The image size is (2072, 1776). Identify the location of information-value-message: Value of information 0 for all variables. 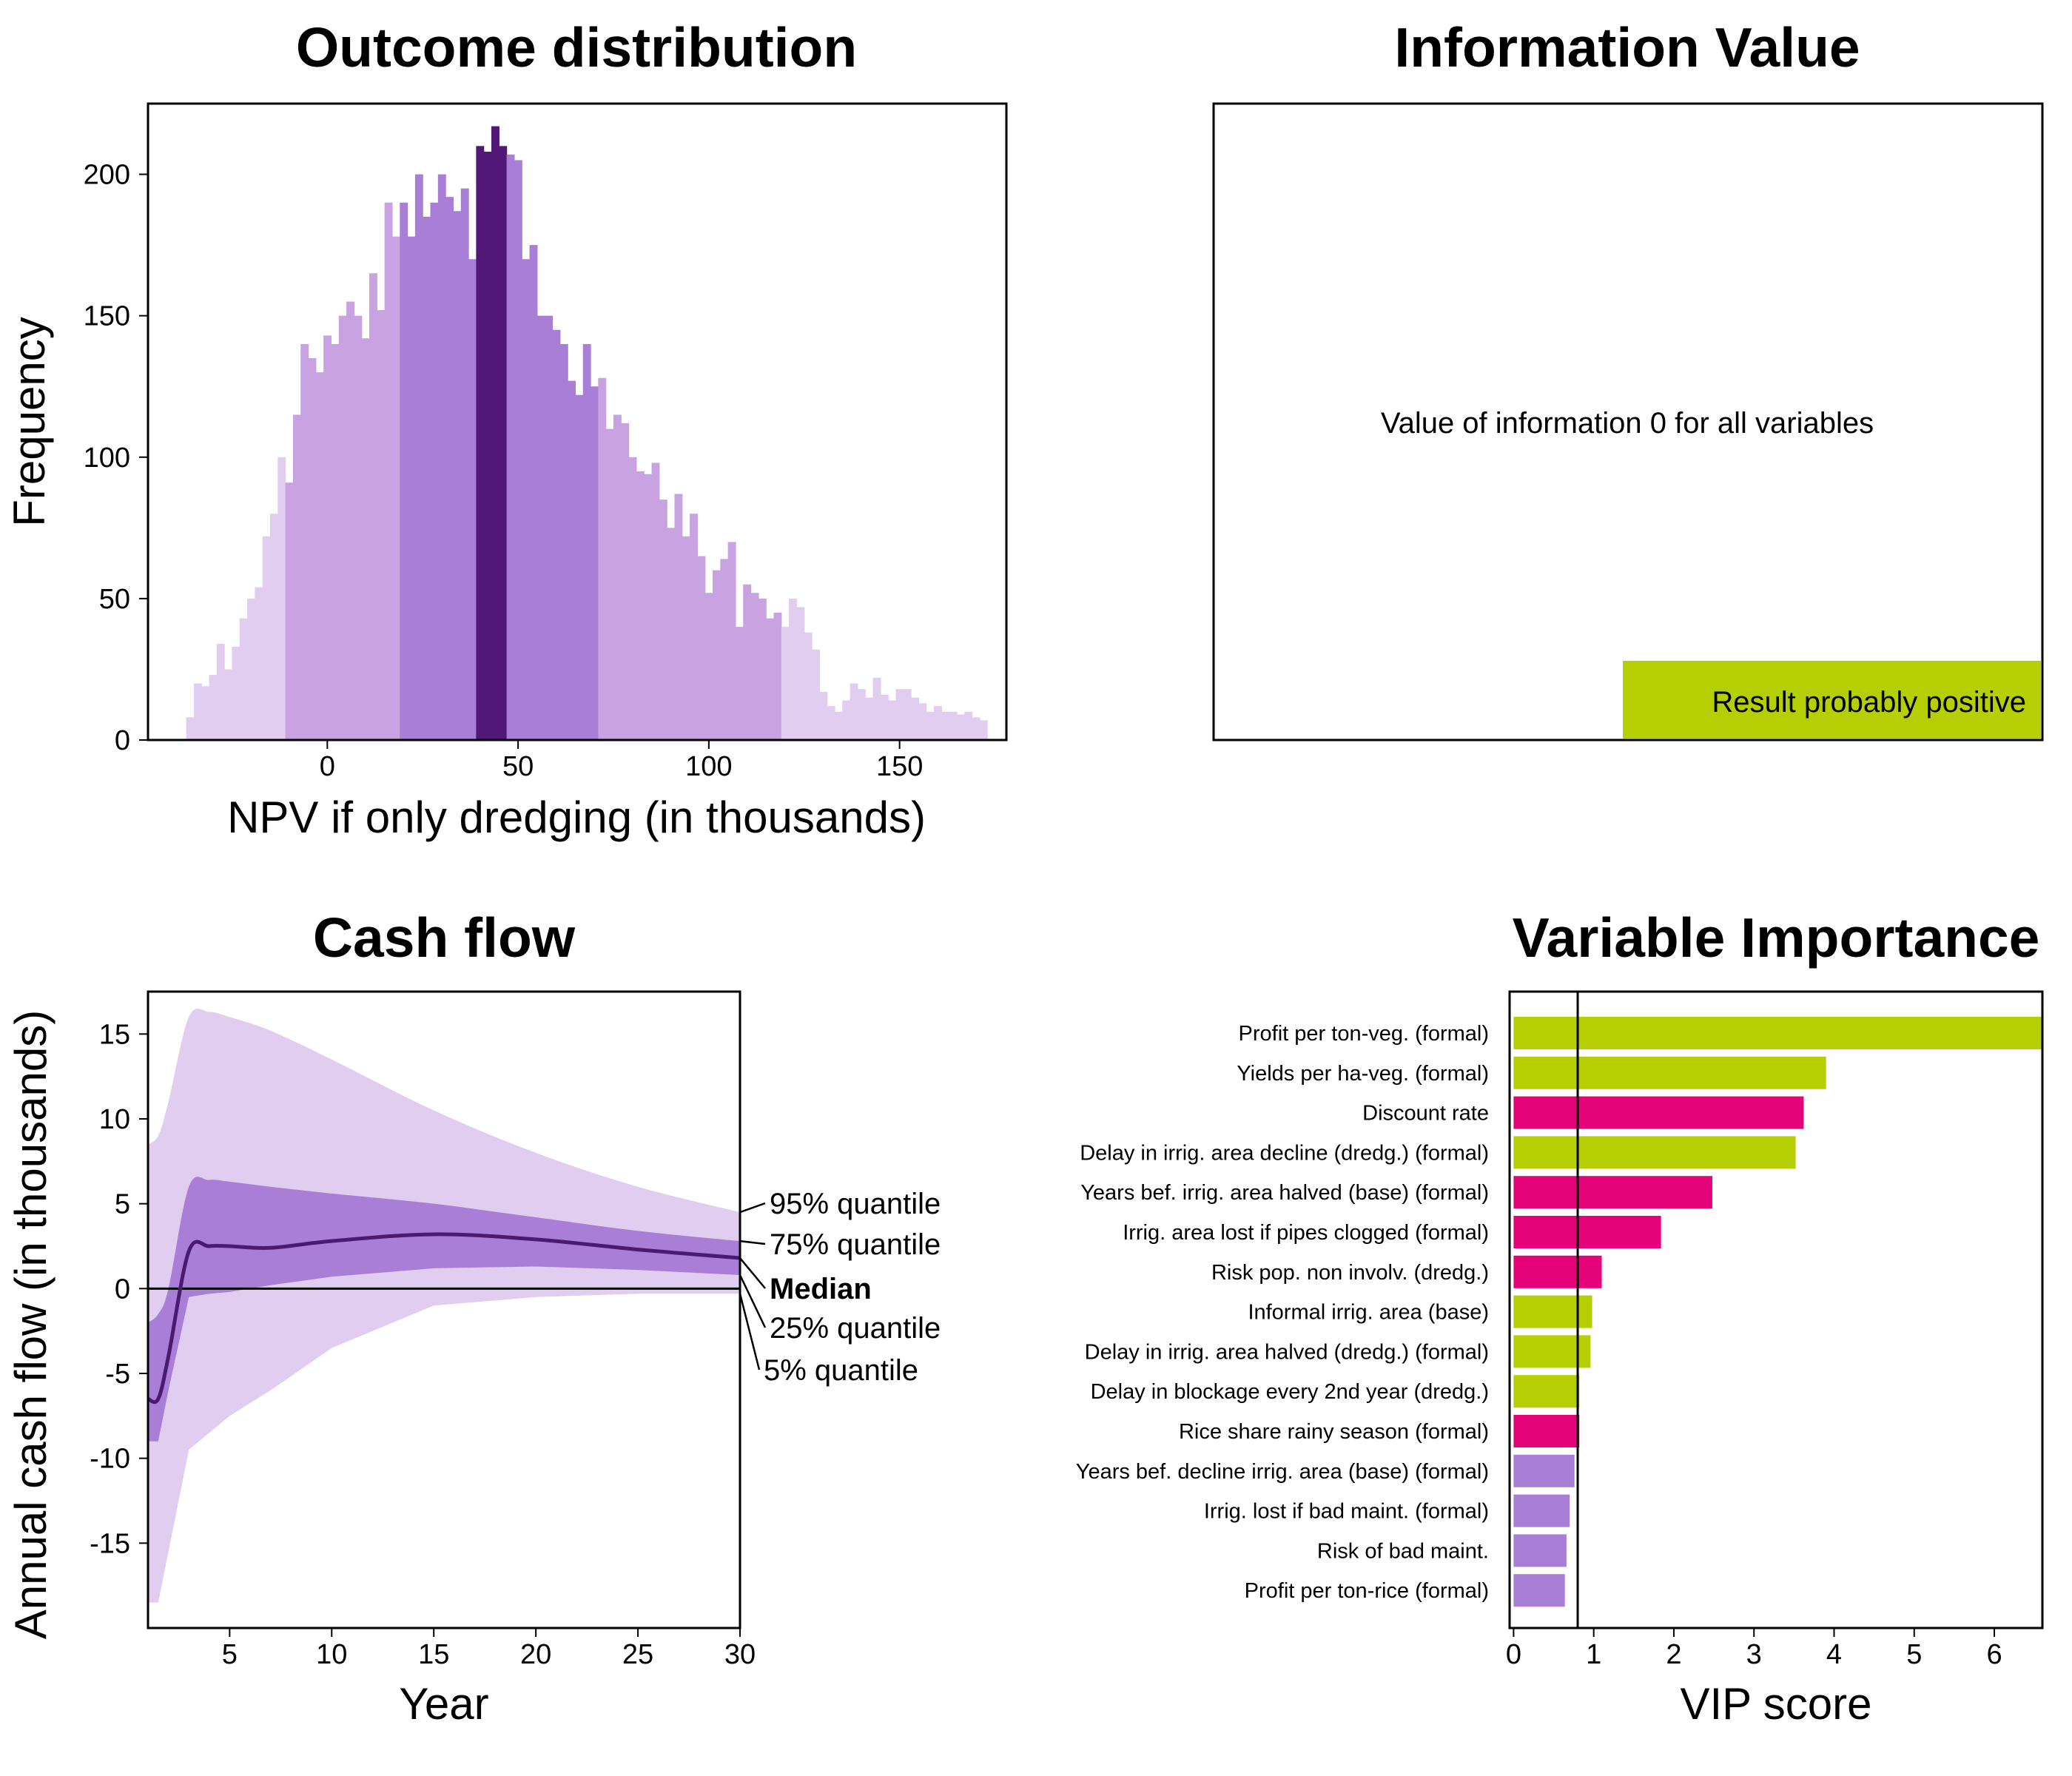
(1627, 423).